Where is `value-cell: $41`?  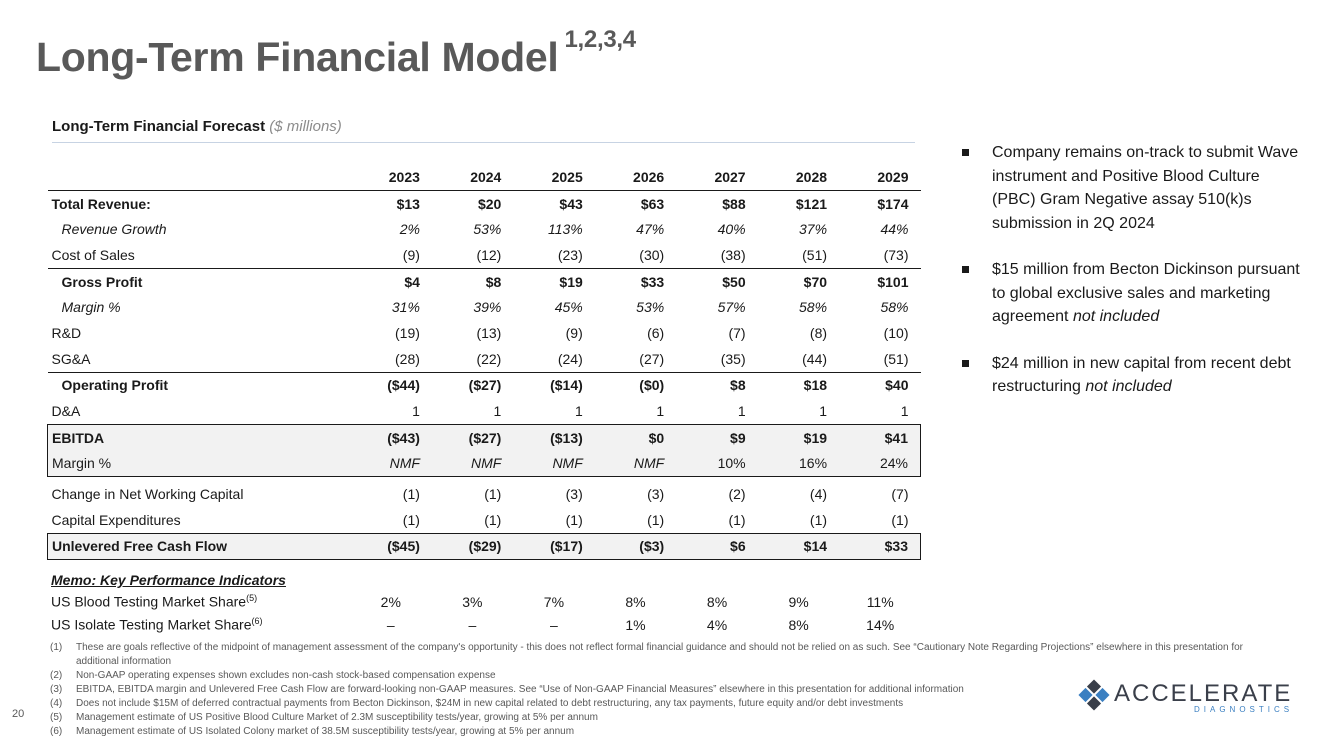 value-cell: $41 is located at coordinates (880, 437).